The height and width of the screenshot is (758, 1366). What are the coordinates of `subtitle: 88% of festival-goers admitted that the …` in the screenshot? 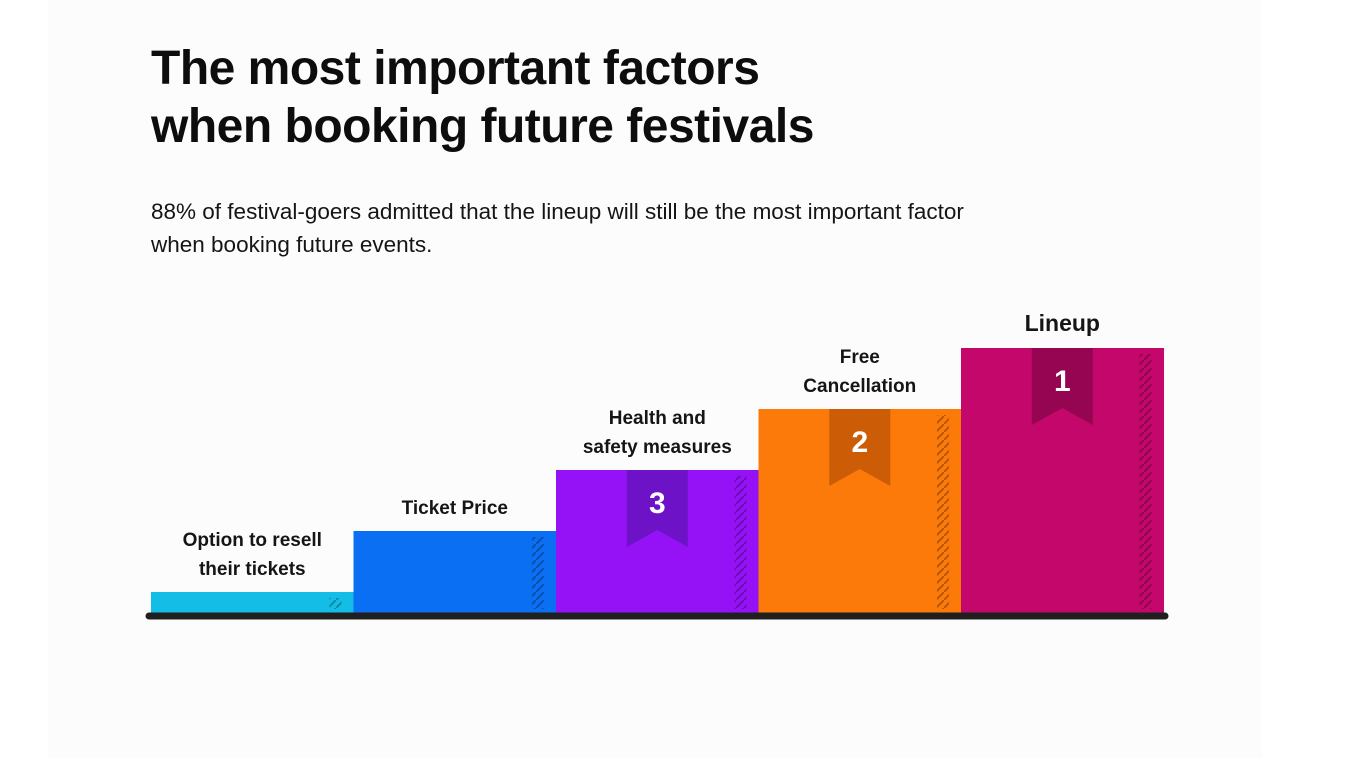 It's located at (557, 228).